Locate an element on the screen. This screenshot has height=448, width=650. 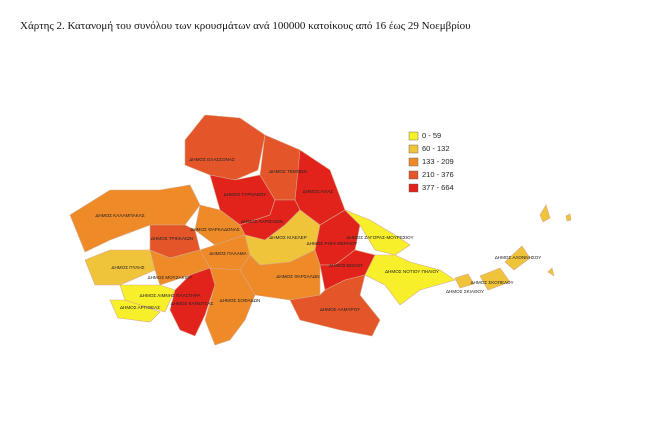
region-label: ΔΗΜΟΣ ΛΙΜΝΗΣ ΠΛΑΣΤΗΡΑ is located at coordinates (171, 295).